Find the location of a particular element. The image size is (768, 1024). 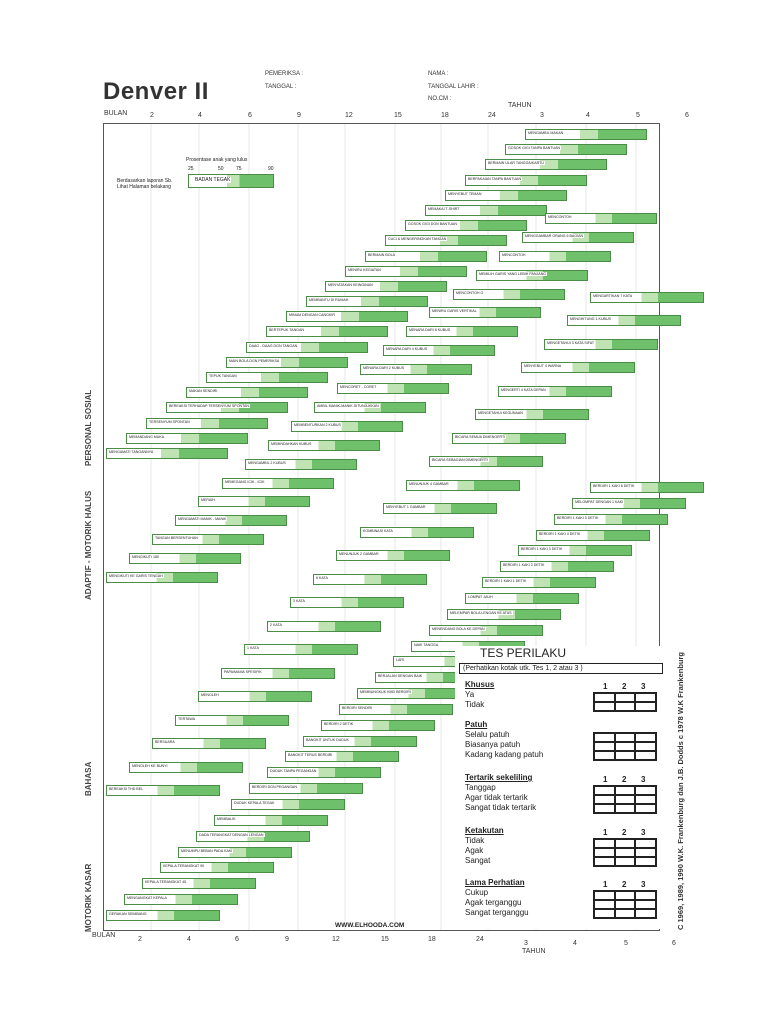

personal-sosial-task-label: TEPUK TANGAN is located at coordinates (223, 376).